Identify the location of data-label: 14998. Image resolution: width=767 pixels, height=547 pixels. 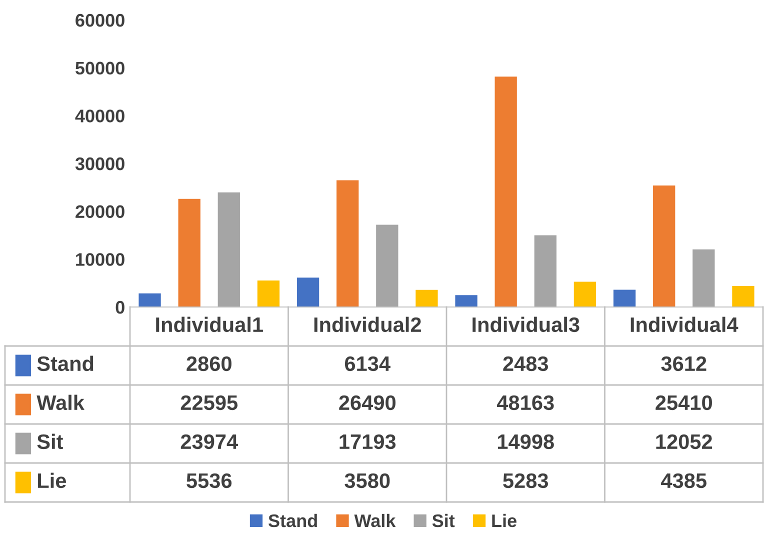
(526, 442).